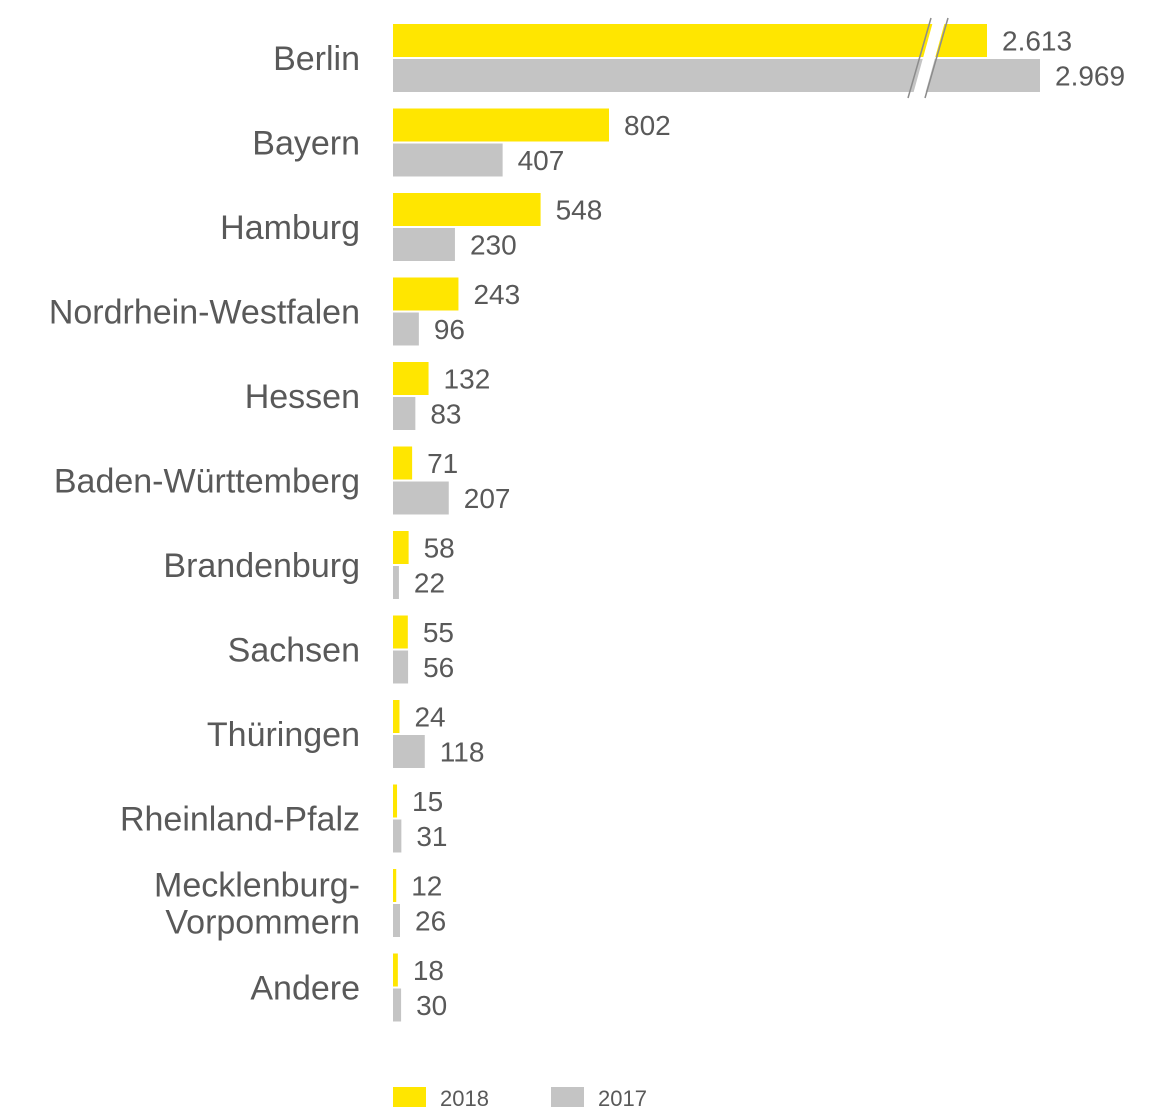 The image size is (1153, 1107). I want to click on value-label-2018: 24, so click(429, 717).